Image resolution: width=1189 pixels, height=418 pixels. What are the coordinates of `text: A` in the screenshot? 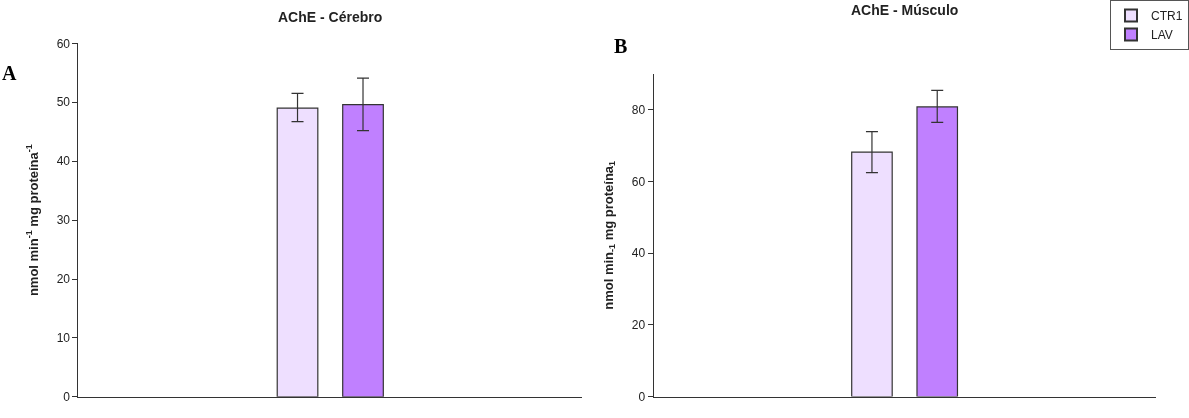 It's located at (9, 73).